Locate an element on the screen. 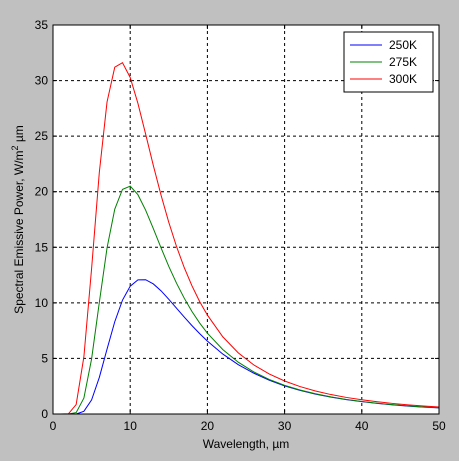  y-tick-label: 20 is located at coordinates (42, 192).